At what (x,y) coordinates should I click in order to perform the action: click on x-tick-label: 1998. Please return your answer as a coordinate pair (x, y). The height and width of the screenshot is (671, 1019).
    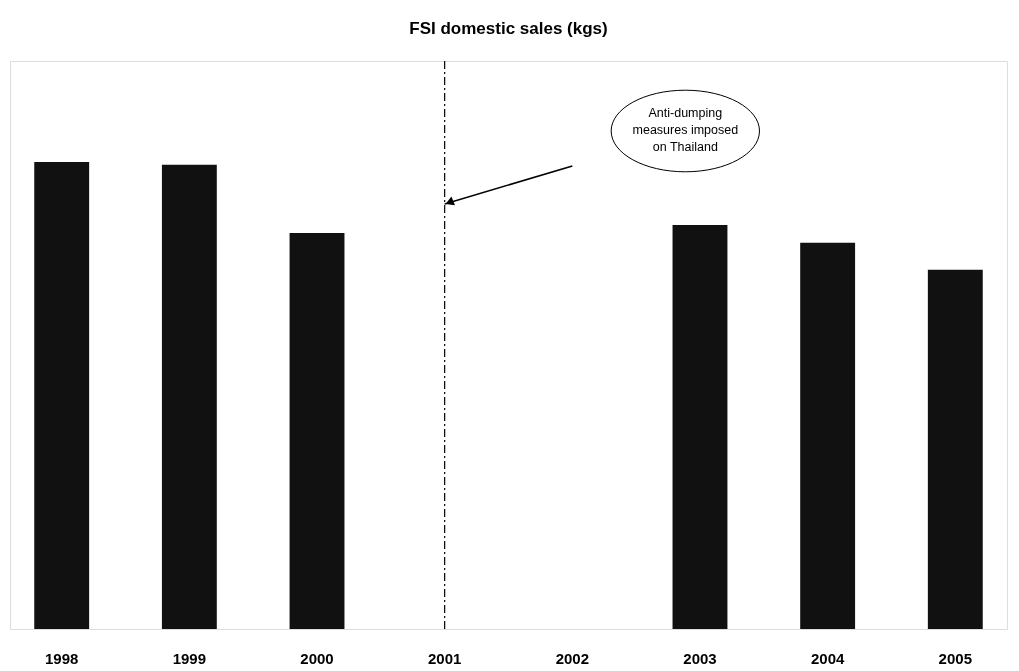
    Looking at the image, I should click on (62, 658).